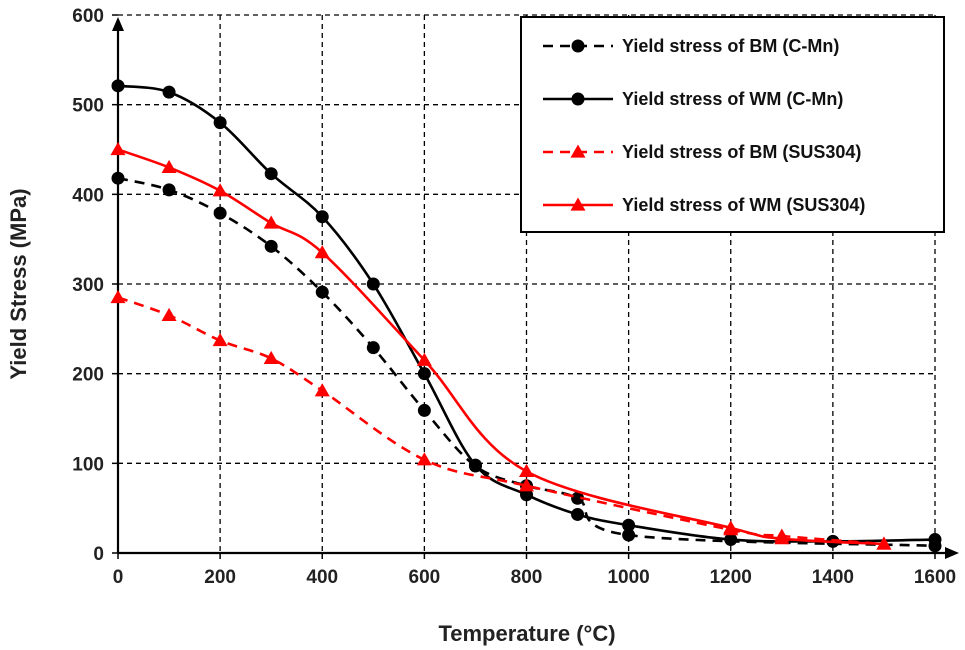 The height and width of the screenshot is (650, 965). Describe the element at coordinates (88, 106) in the screenshot. I see `y-tick-label: 500` at that location.